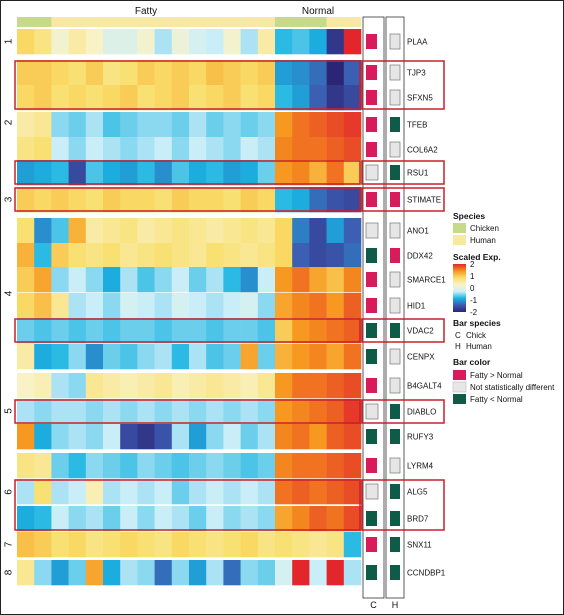 The image size is (564, 615). I want to click on gene-label: BRD7, so click(418, 519).